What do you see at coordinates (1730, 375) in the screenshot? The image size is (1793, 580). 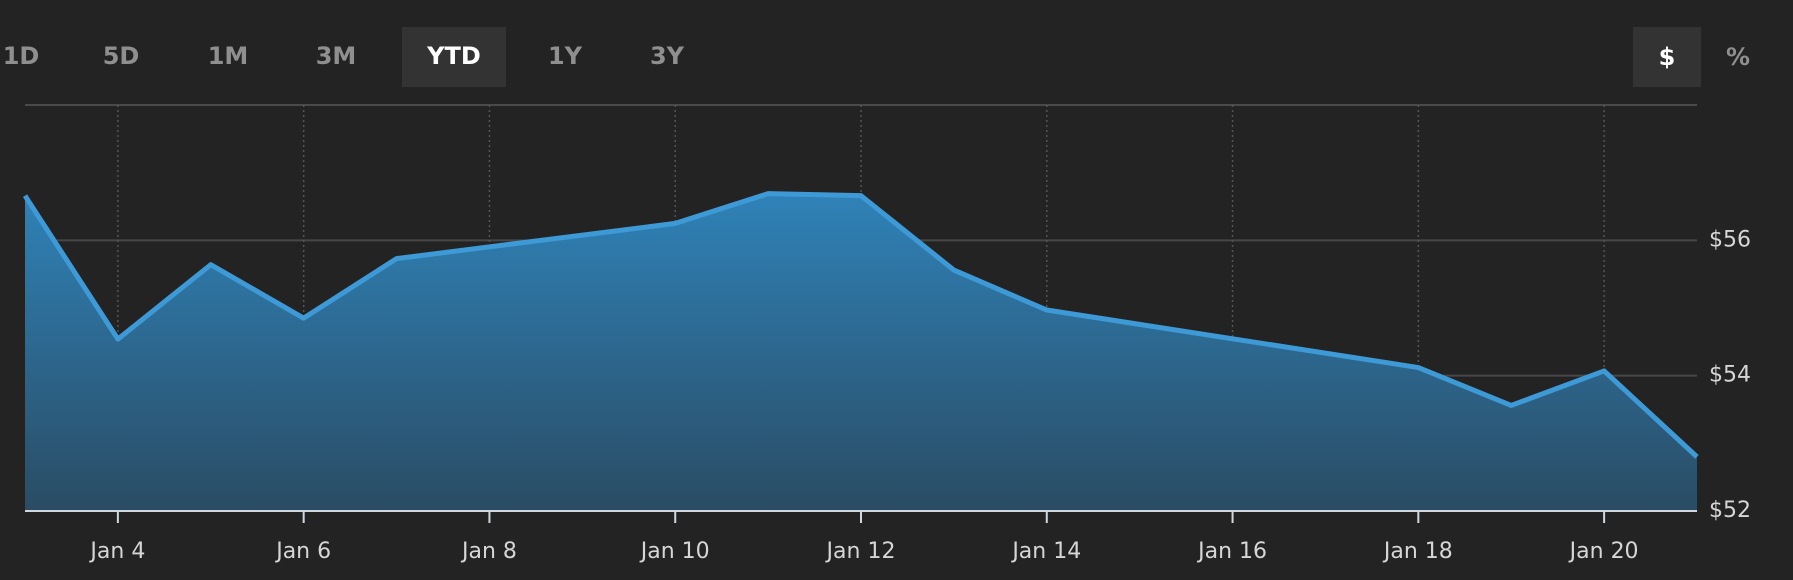 I see `y-tick-label: $54` at bounding box center [1730, 375].